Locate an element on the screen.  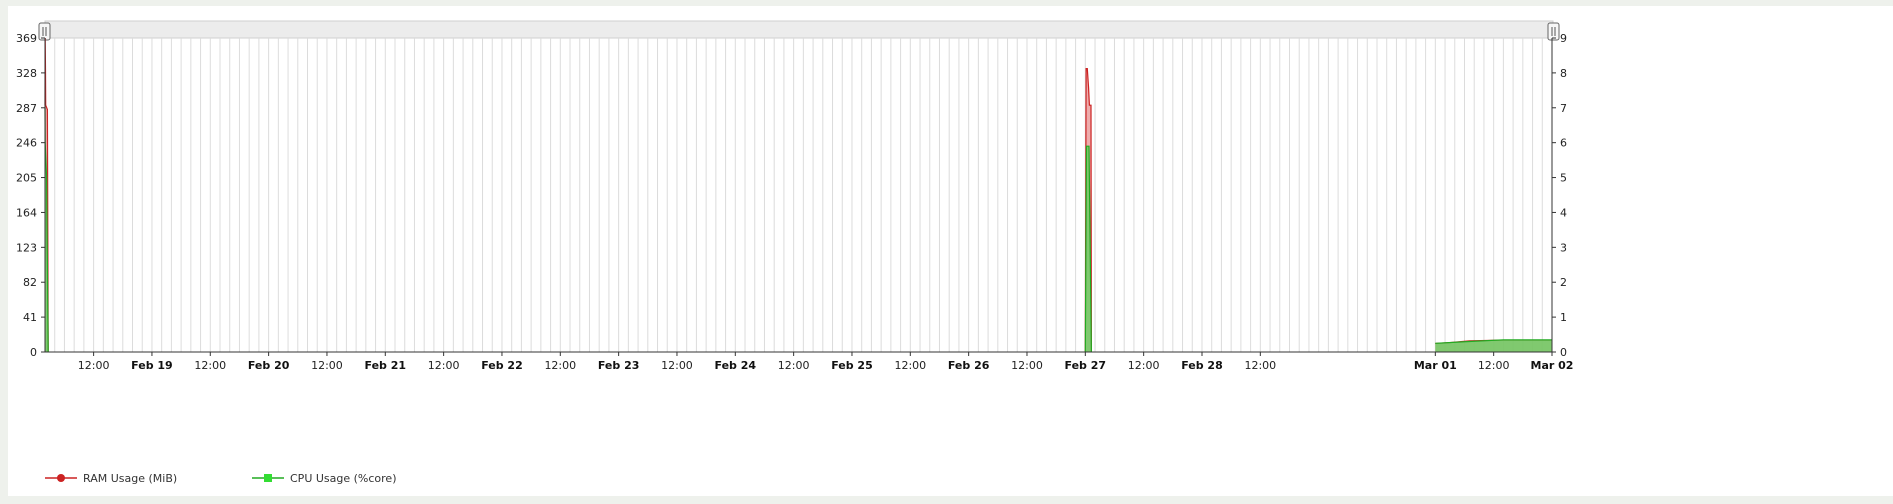
series-line-ram is located at coordinates (1088, 210).